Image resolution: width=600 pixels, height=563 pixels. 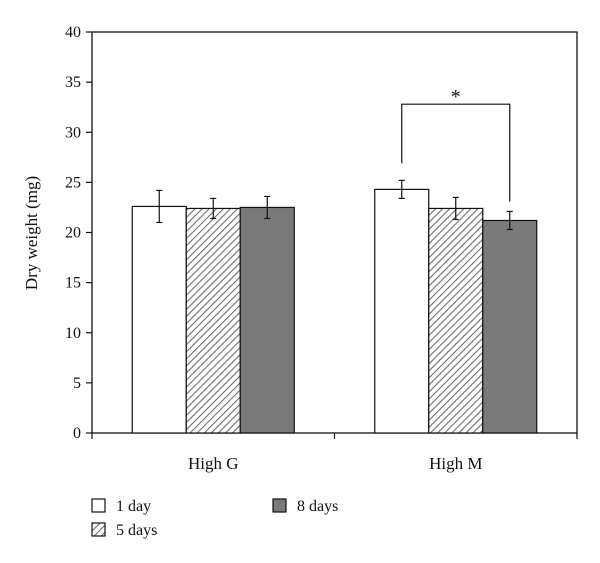 I want to click on y-tick-label: 15, so click(x=73, y=283).